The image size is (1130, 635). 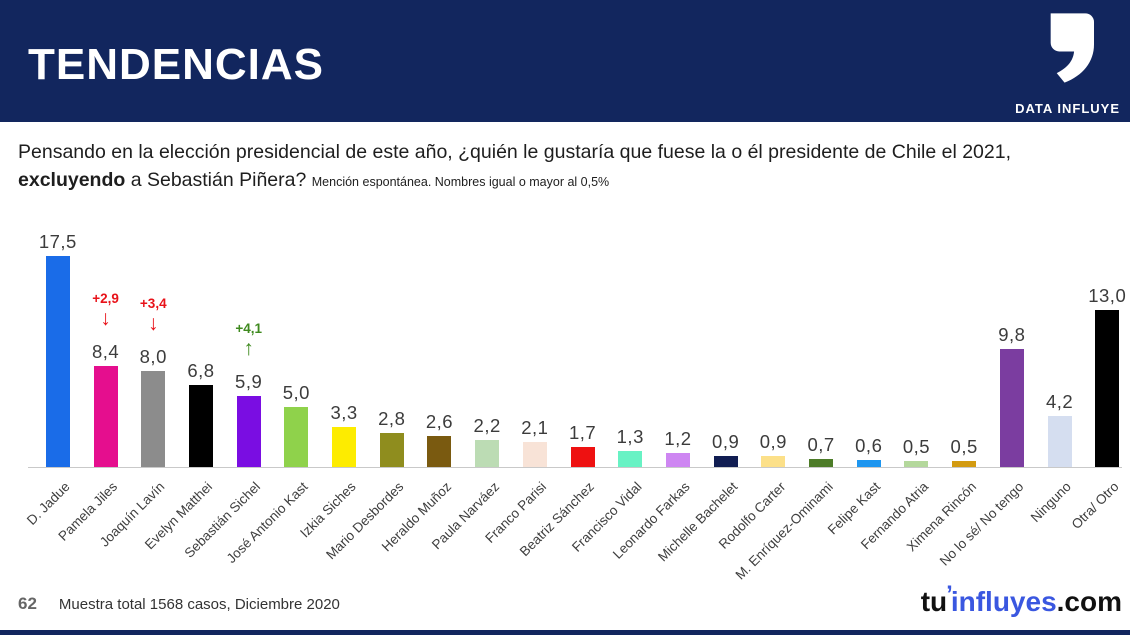 I want to click on category-label: No lo sé/ No tengo, so click(x=981, y=524).